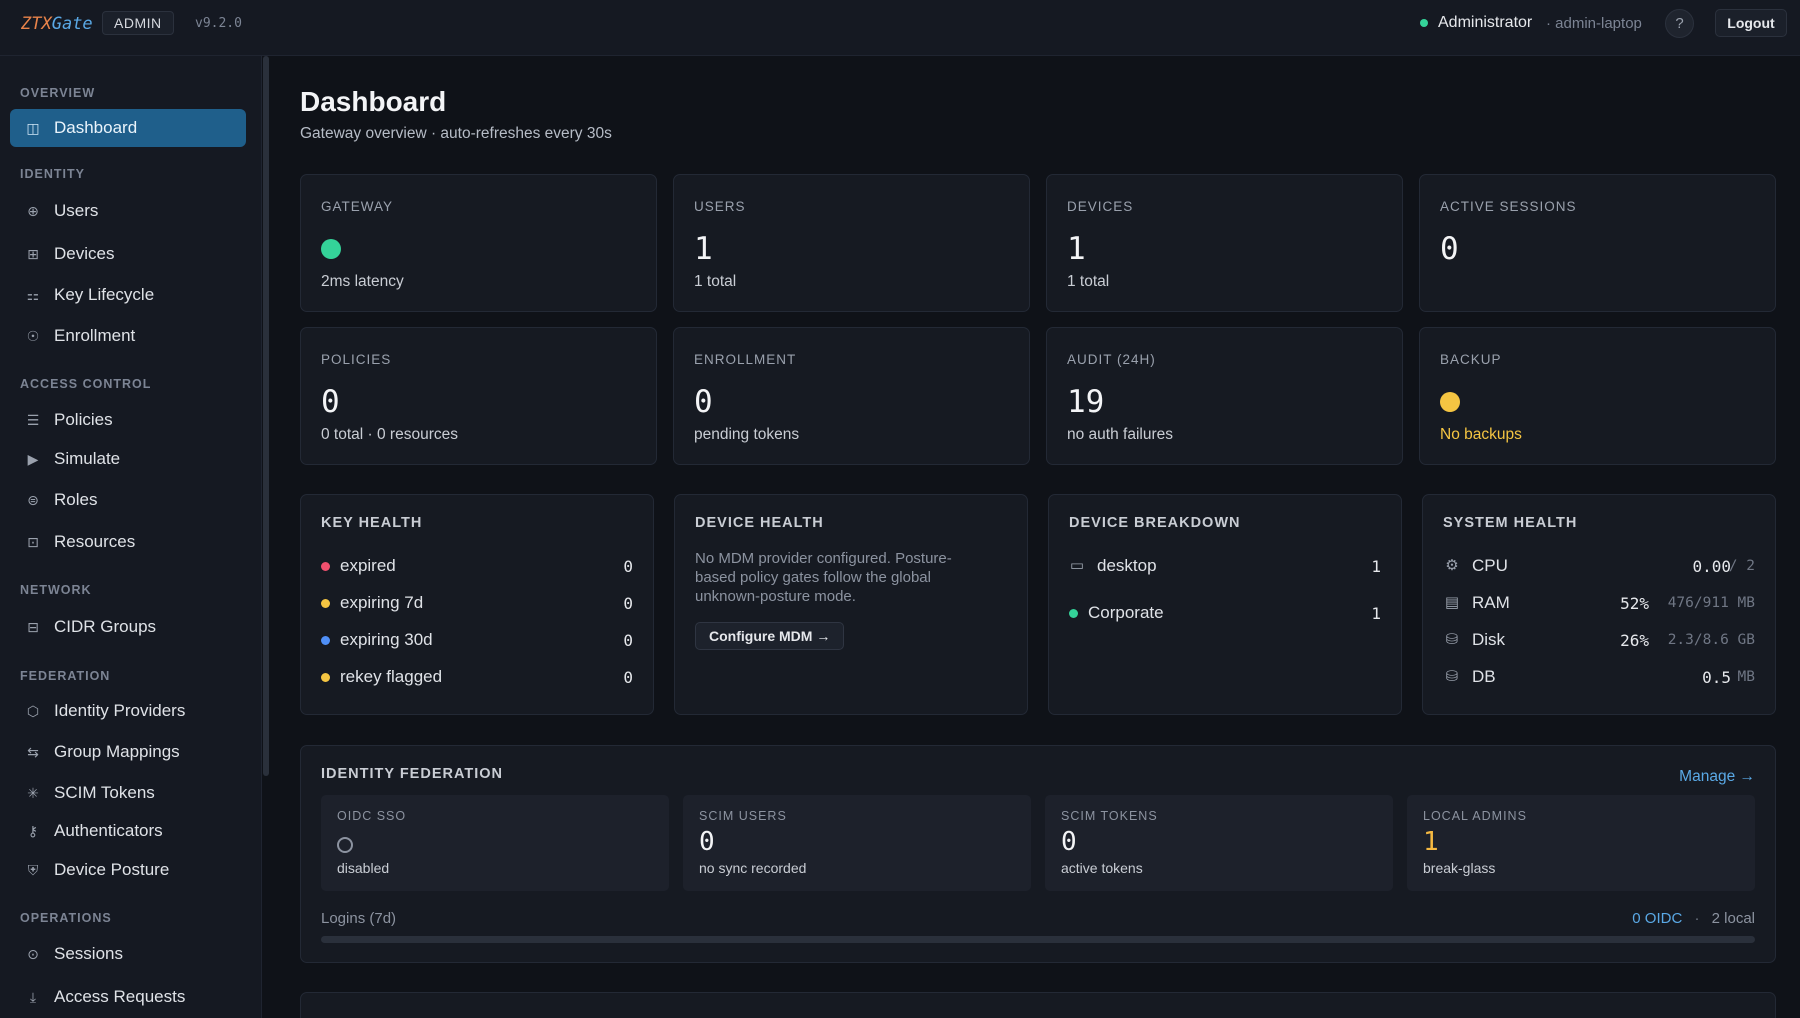  What do you see at coordinates (1581, 843) in the screenshot?
I see `local-admins-card: LOCAL ADMINS 1 break-glass` at bounding box center [1581, 843].